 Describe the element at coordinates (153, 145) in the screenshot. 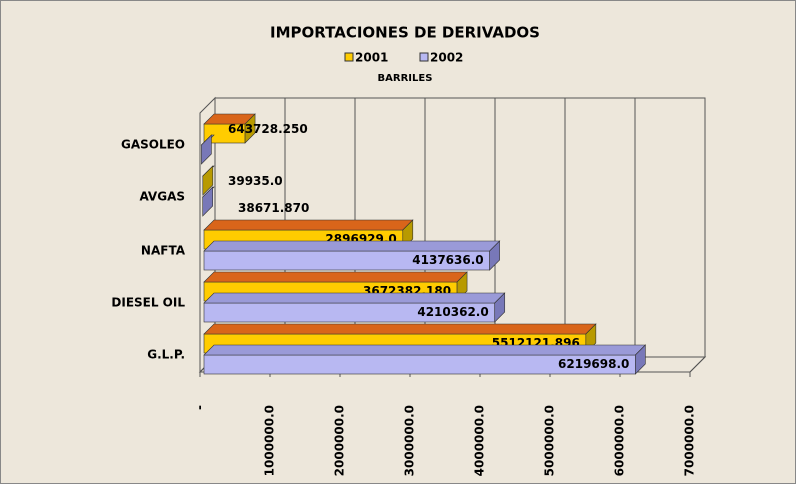

I see `category-label: GASOLEO` at that location.